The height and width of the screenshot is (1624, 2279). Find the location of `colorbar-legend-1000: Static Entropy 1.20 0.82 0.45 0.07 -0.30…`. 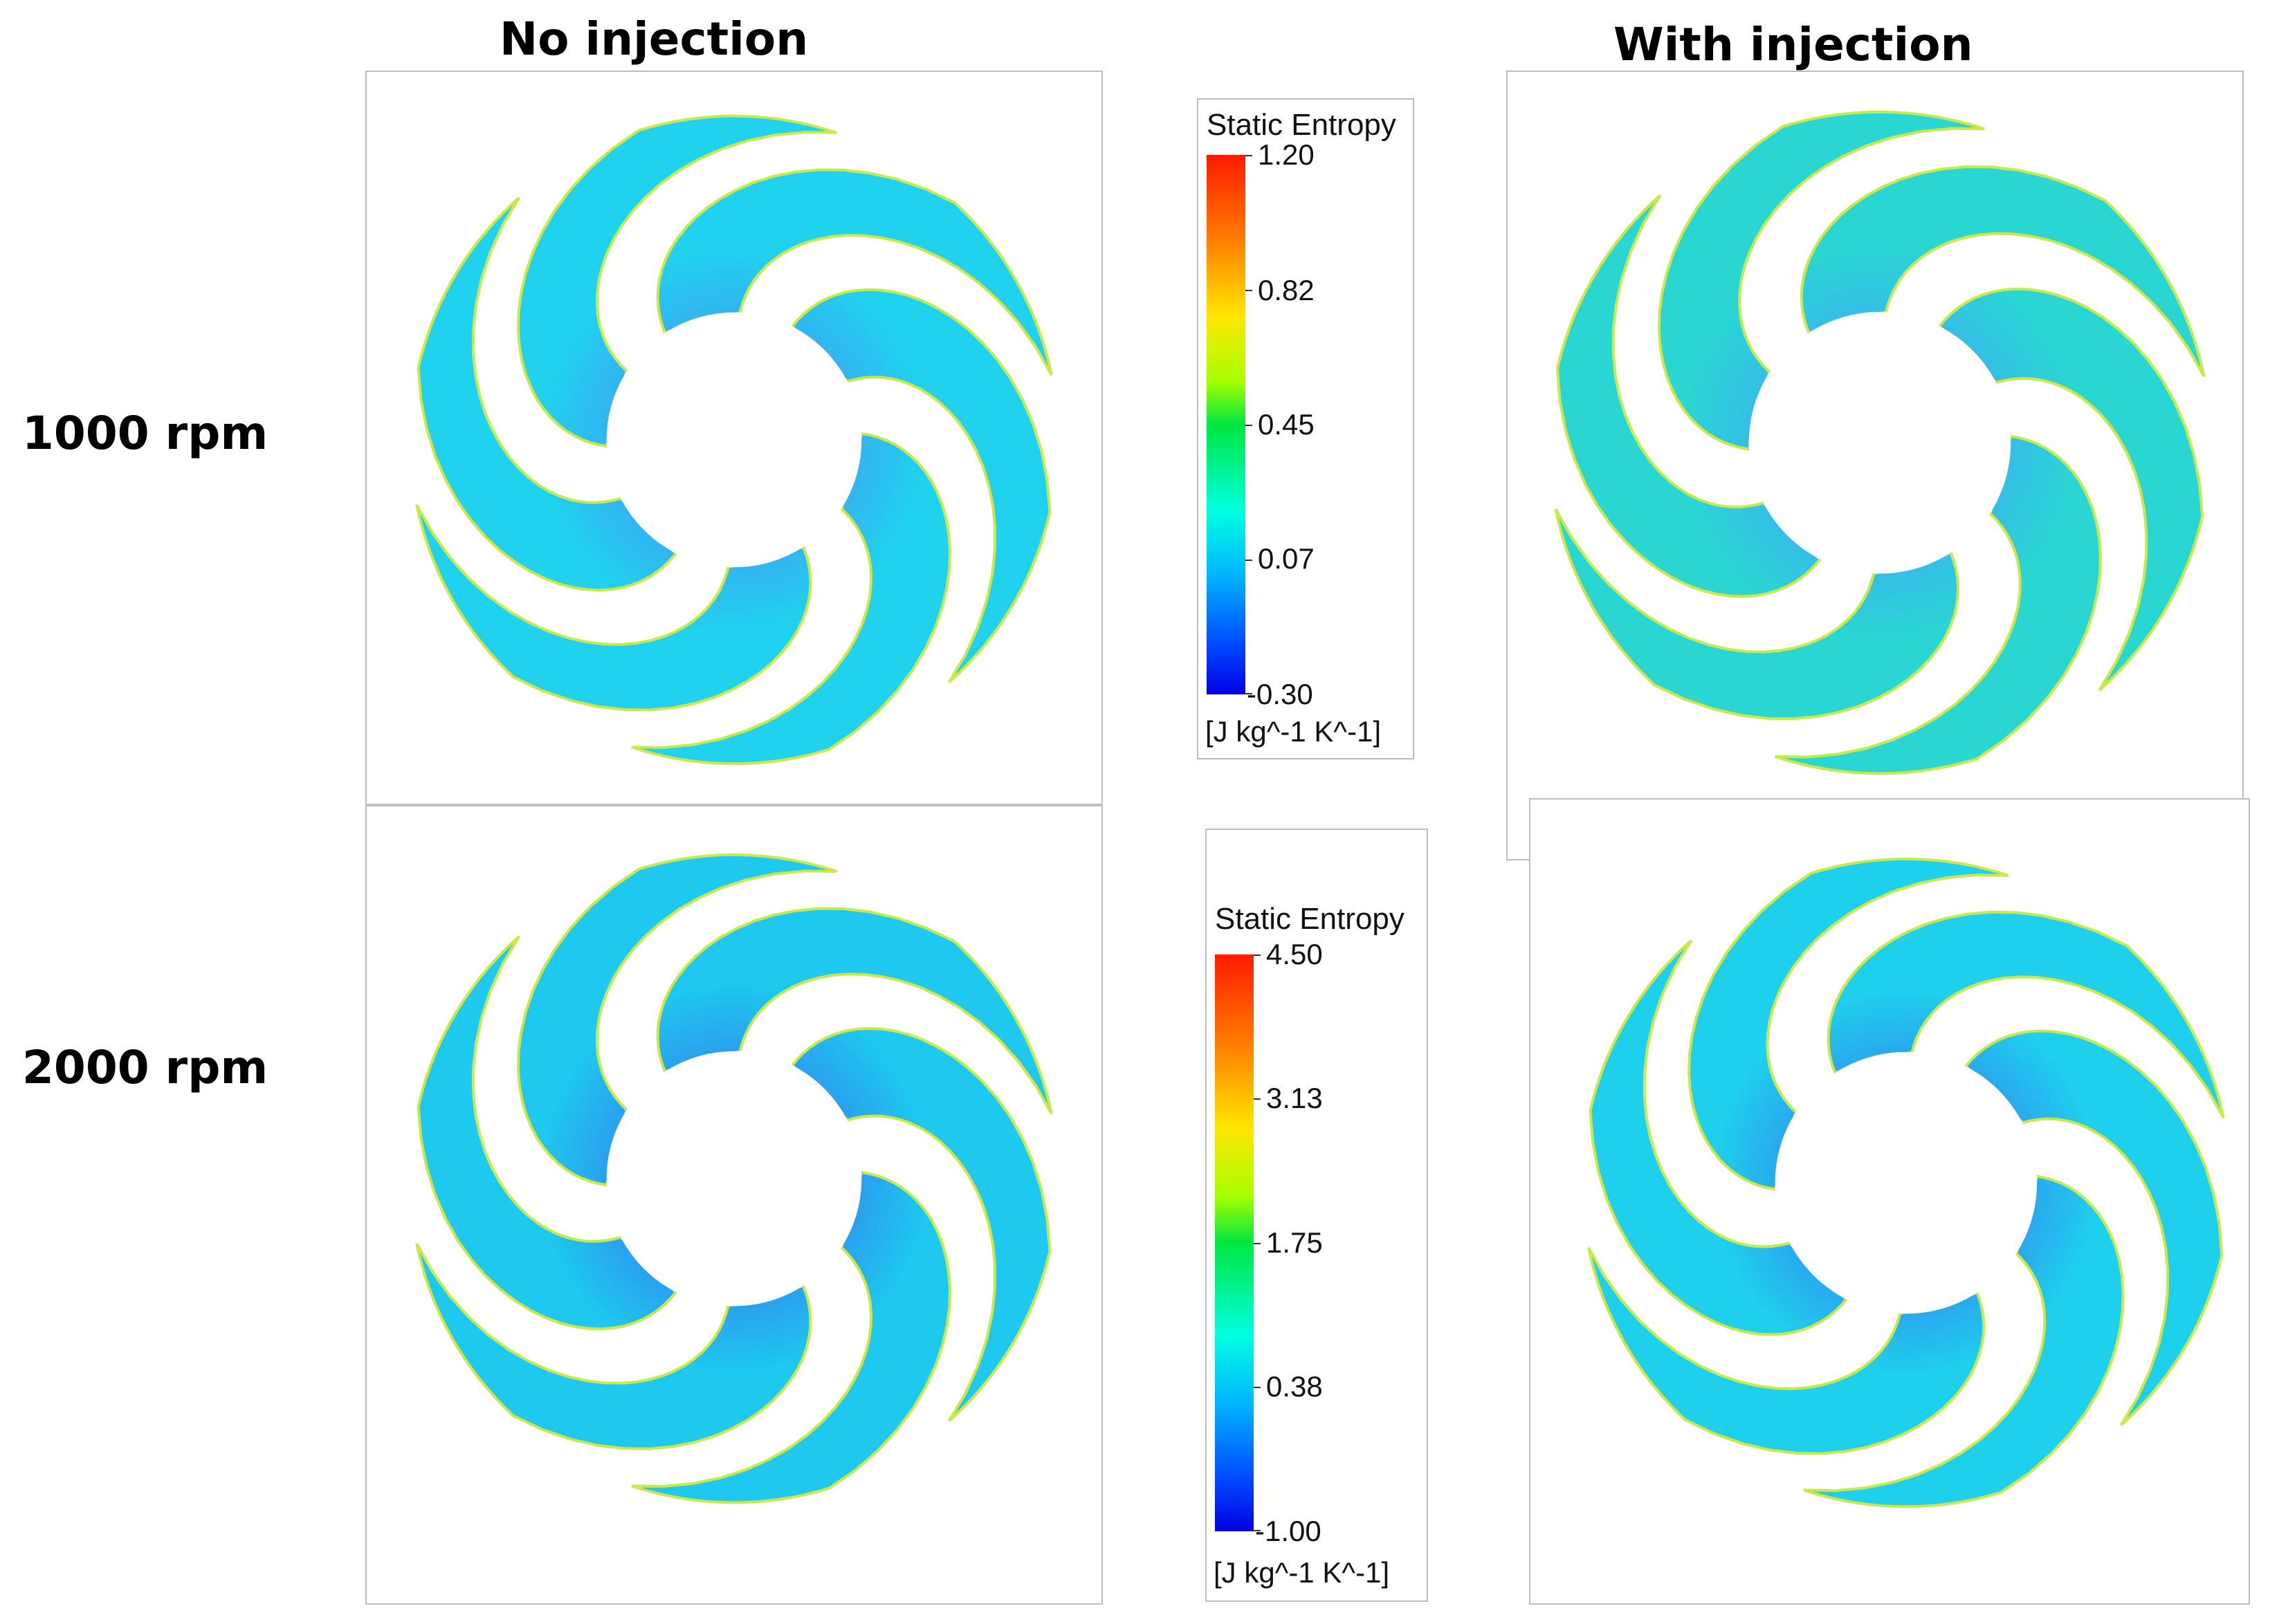

colorbar-legend-1000: Static Entropy 1.20 0.82 0.45 0.07 -0.30… is located at coordinates (1306, 428).